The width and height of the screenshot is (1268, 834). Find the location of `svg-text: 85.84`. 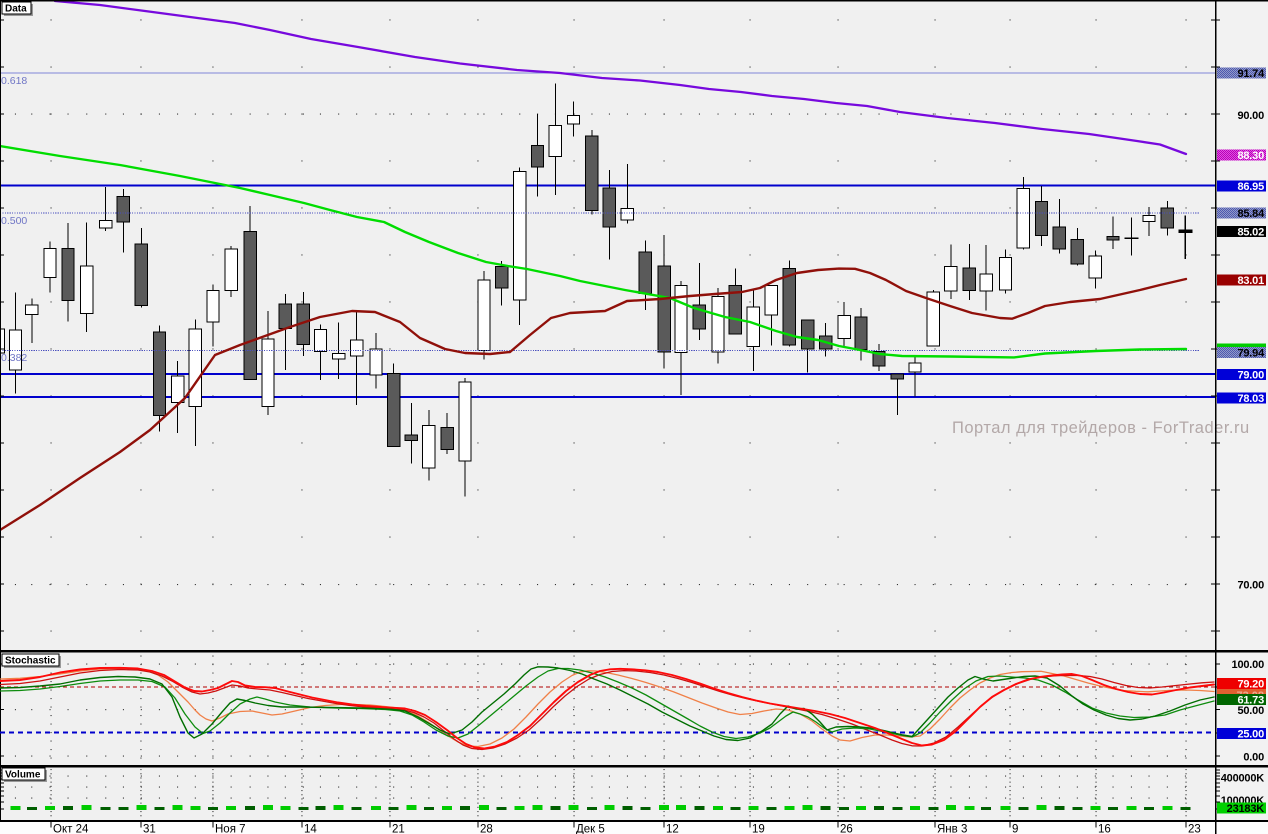

svg-text: 85.84 is located at coordinates (1251, 214).